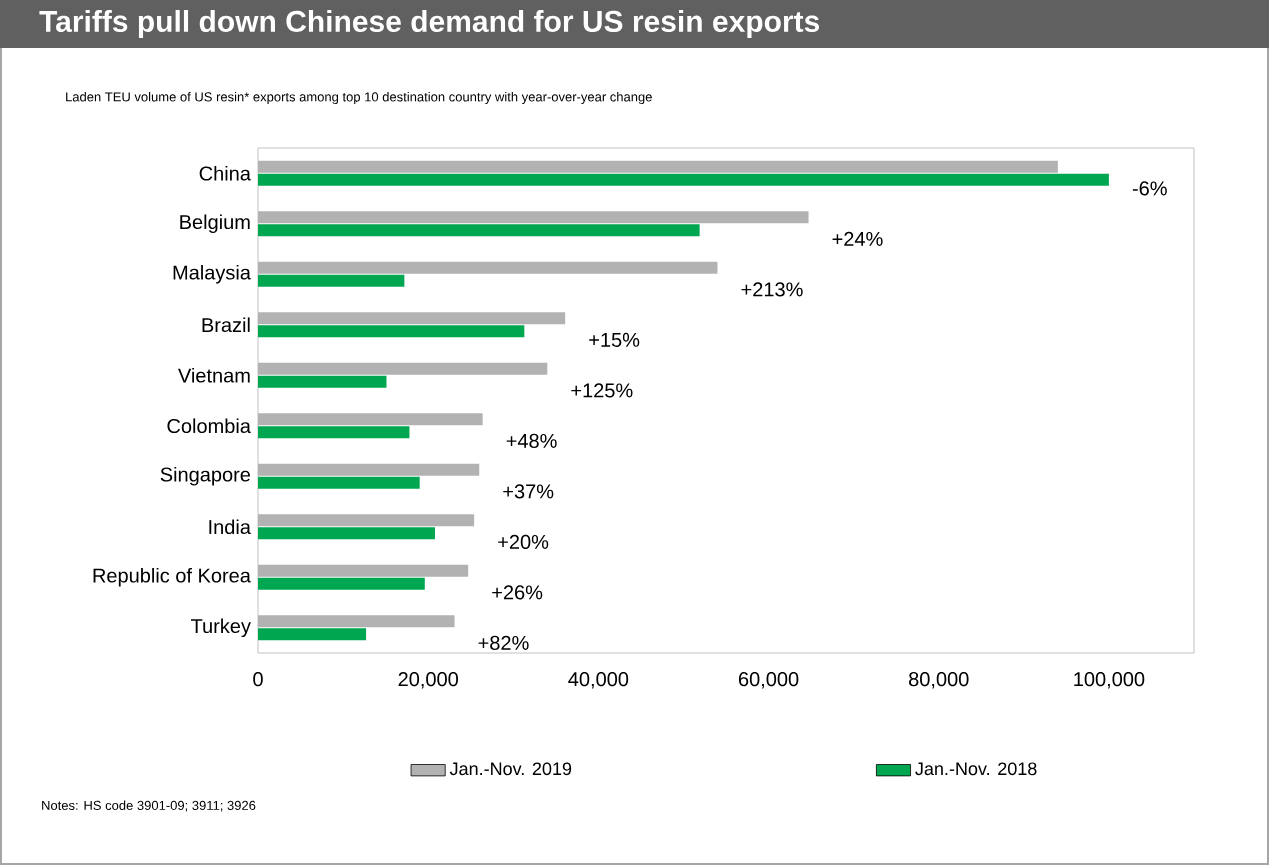 The width and height of the screenshot is (1269, 865). What do you see at coordinates (939, 680) in the screenshot?
I see `x-tick-label: 80,000` at bounding box center [939, 680].